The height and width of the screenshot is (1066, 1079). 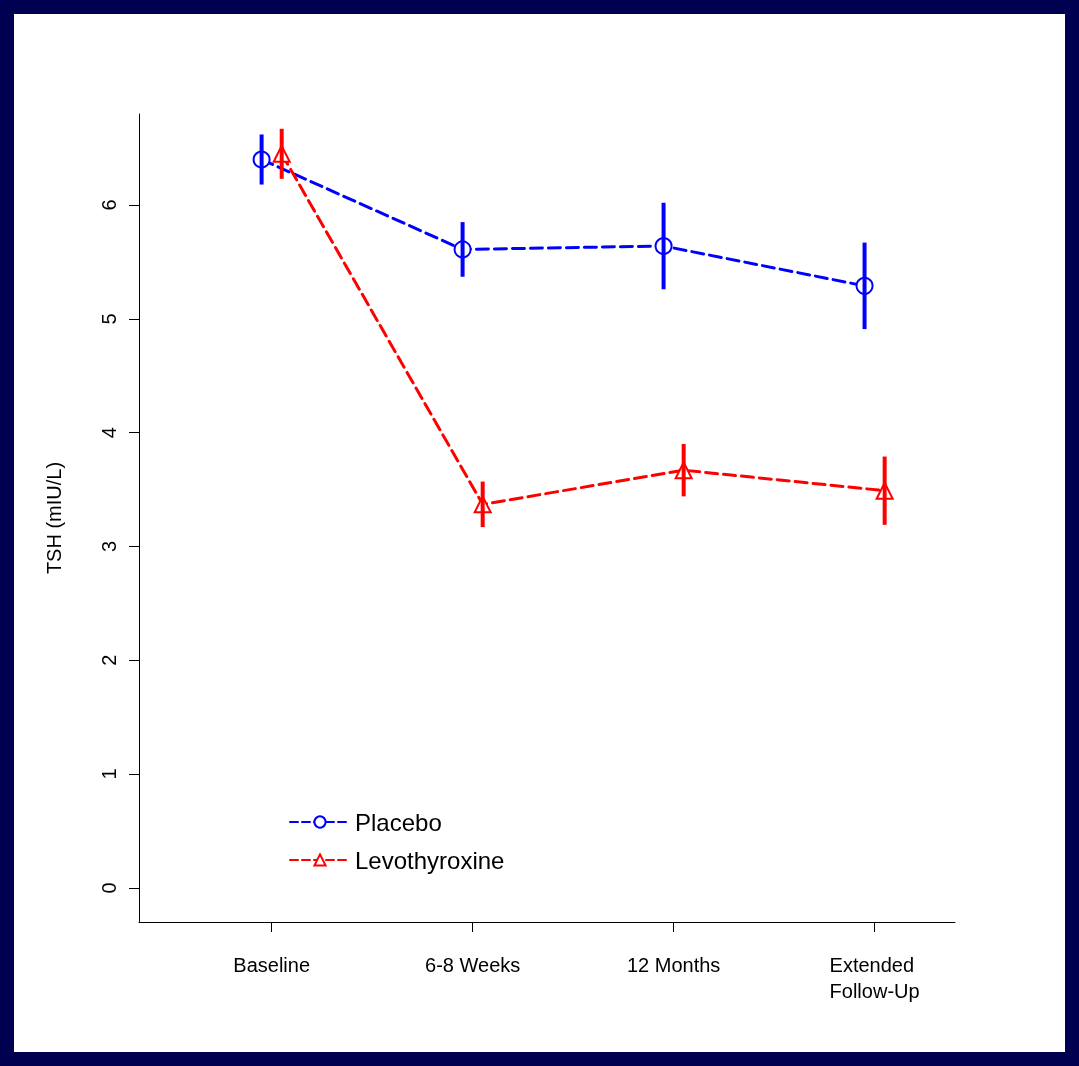 What do you see at coordinates (398, 822) in the screenshot?
I see `legend-label: Placebo` at bounding box center [398, 822].